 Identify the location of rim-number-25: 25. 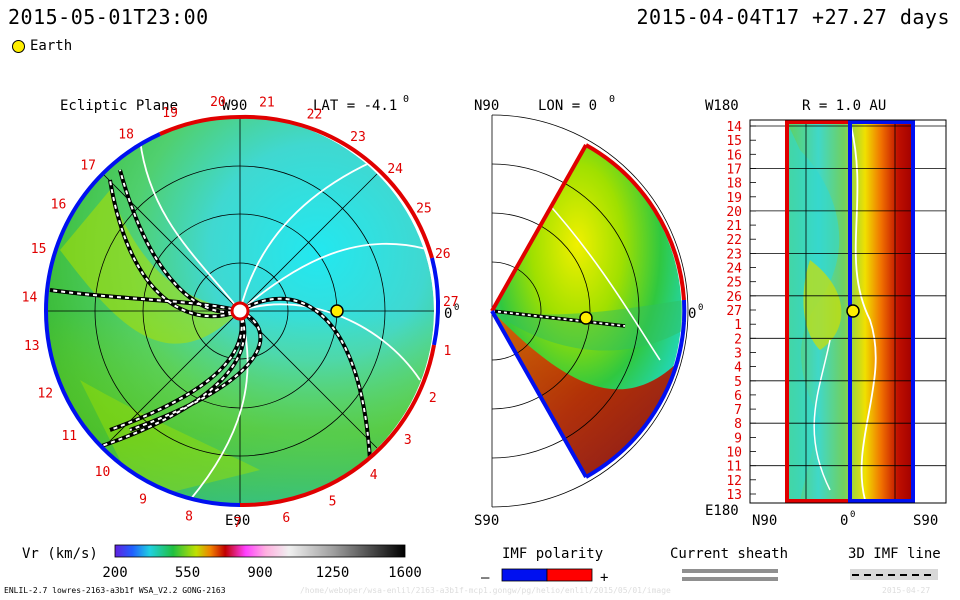
(424, 209).